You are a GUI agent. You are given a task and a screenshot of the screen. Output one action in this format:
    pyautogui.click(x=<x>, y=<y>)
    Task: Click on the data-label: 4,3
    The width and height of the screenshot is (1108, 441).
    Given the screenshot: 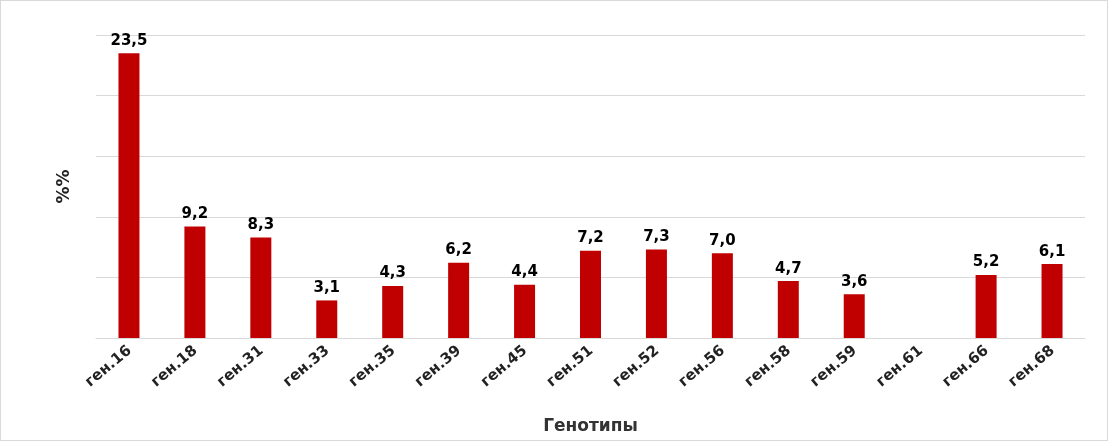 What is the action you would take?
    pyautogui.click(x=392, y=272)
    